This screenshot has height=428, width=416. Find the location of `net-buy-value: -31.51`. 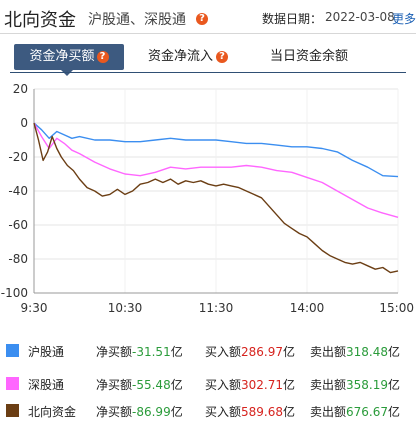

net-buy-value: -31.51 is located at coordinates (151, 352).